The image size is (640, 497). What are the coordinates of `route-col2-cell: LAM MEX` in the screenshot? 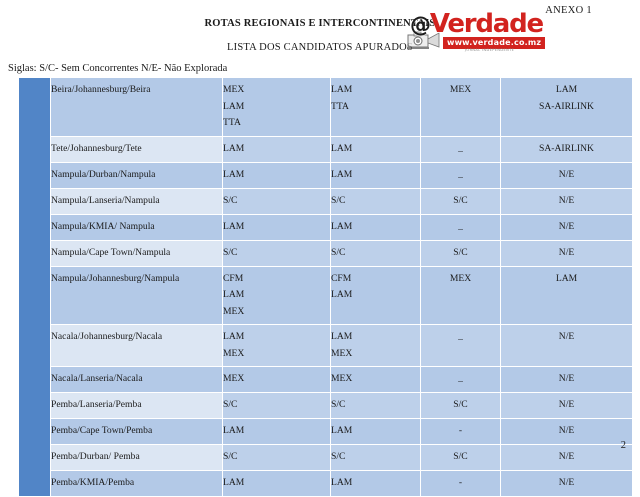 It's located at (276, 345).